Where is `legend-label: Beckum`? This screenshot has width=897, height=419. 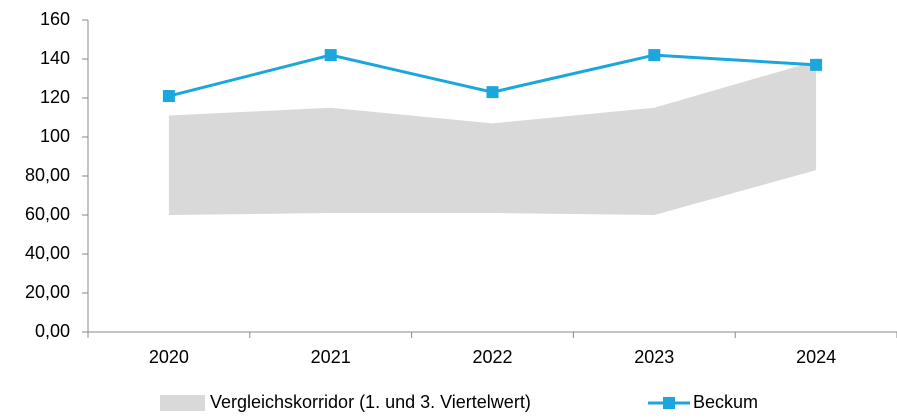 legend-label: Beckum is located at coordinates (725, 402).